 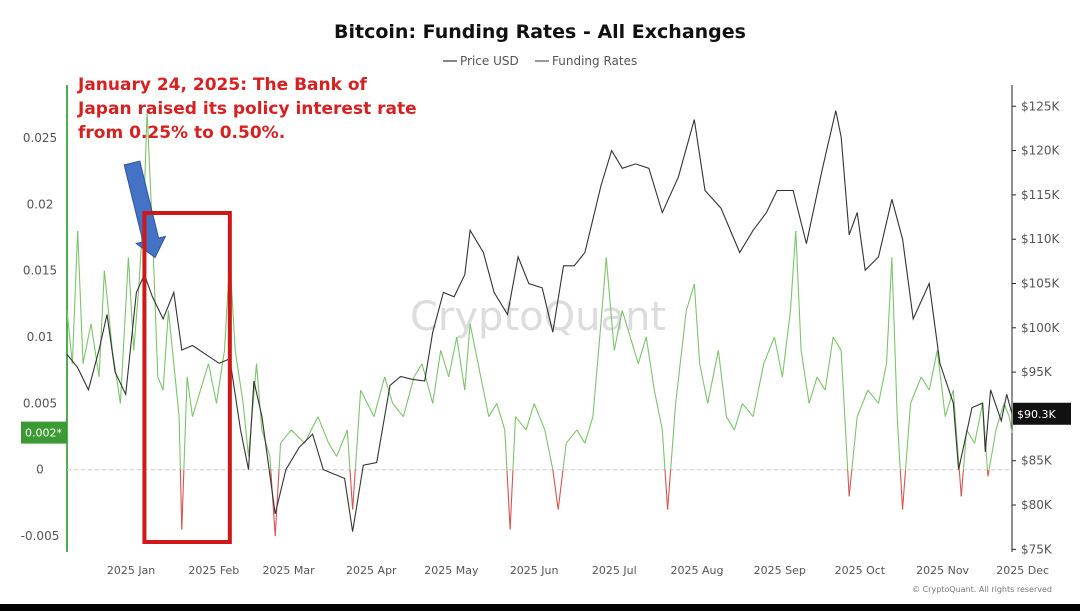 What do you see at coordinates (40, 470) in the screenshot?
I see `y-left-tick-label: 0` at bounding box center [40, 470].